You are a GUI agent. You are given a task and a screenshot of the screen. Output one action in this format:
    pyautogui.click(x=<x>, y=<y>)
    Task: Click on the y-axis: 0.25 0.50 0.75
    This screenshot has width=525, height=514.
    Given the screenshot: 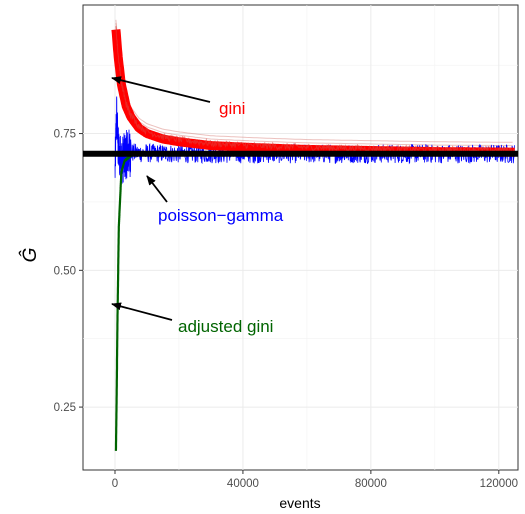 What is the action you would take?
    pyautogui.click(x=68, y=271)
    